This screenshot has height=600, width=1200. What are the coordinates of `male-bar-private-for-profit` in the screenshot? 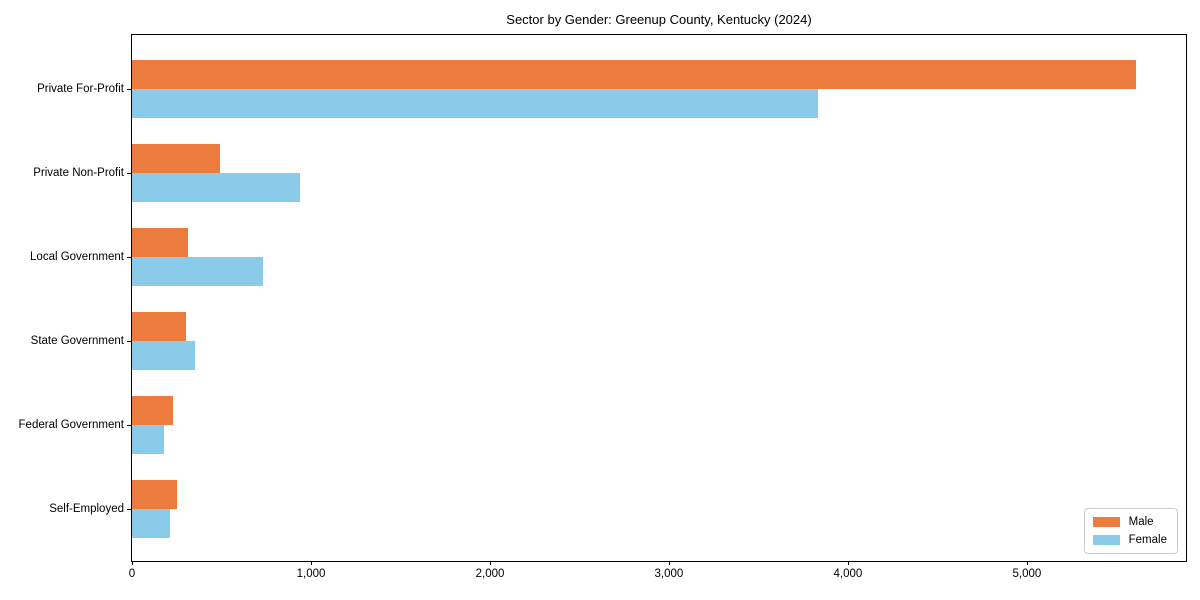 It's located at (634, 74).